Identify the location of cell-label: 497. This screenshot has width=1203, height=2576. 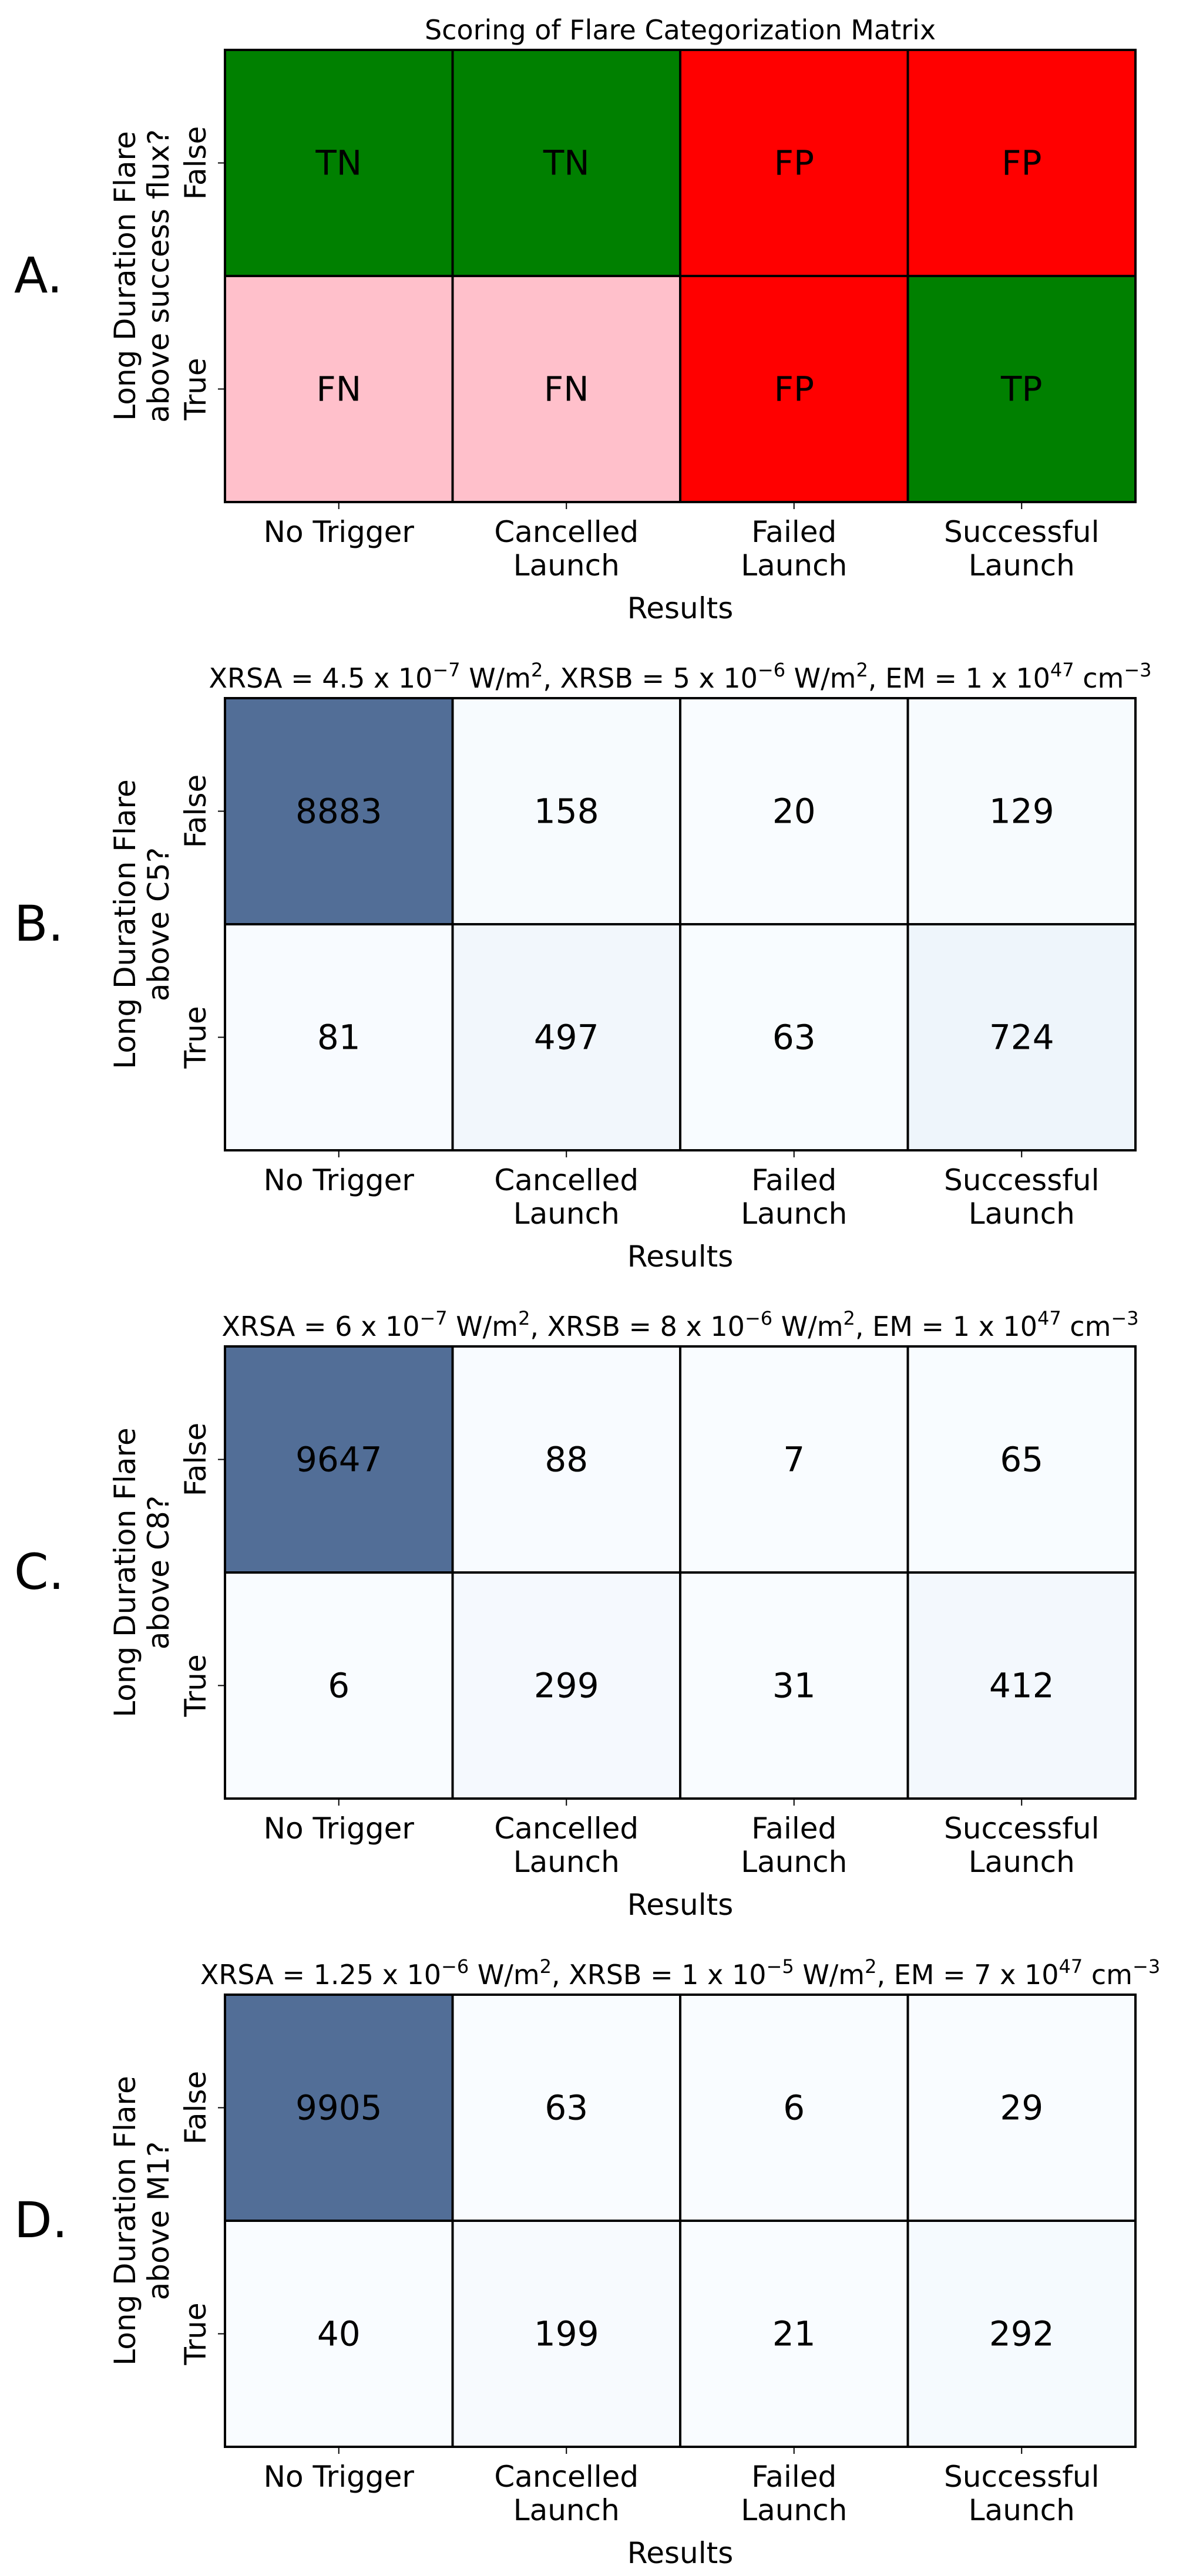
(566, 1038).